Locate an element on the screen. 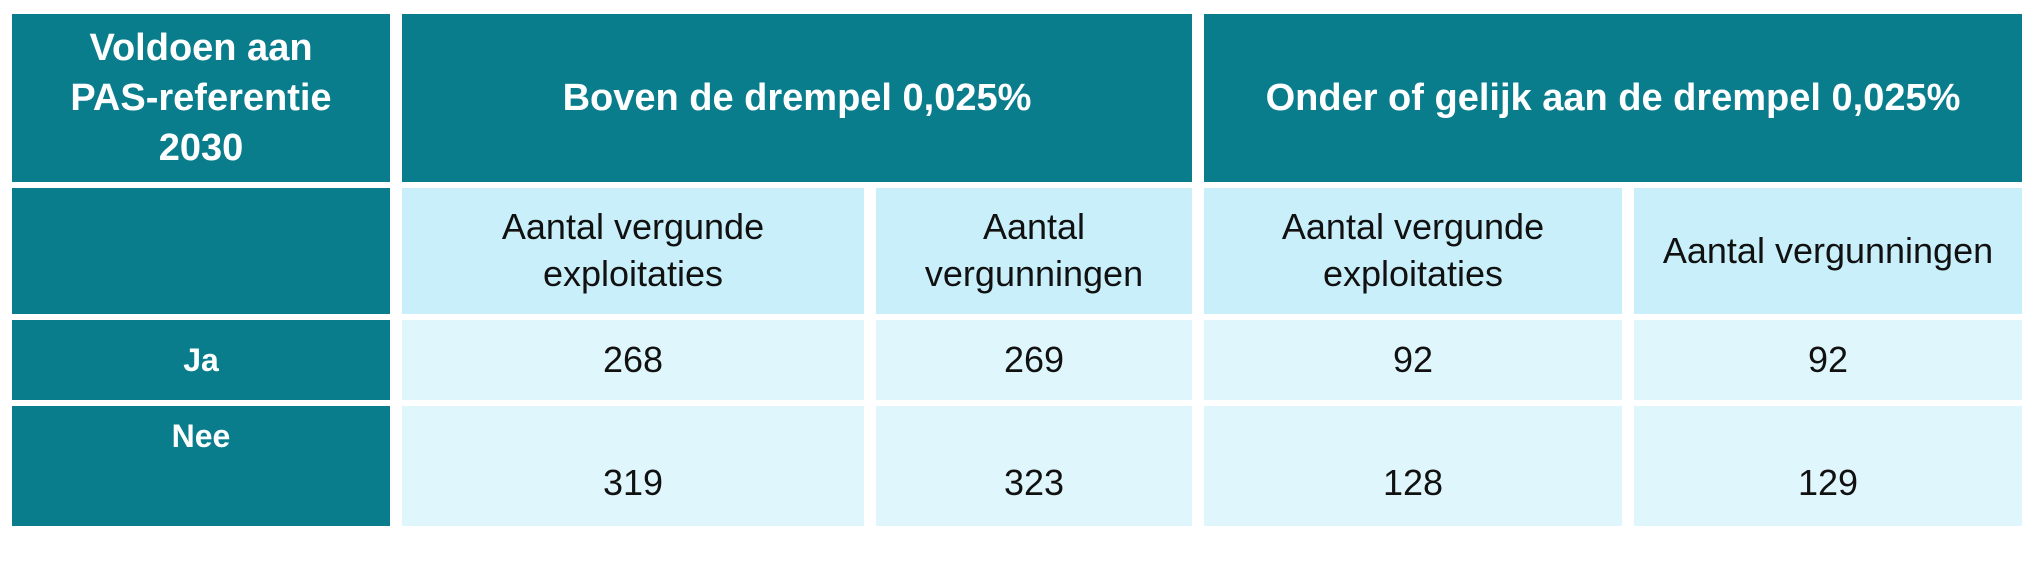  column-group-header-boven: Boven de drempel 0,025% is located at coordinates (797, 98).